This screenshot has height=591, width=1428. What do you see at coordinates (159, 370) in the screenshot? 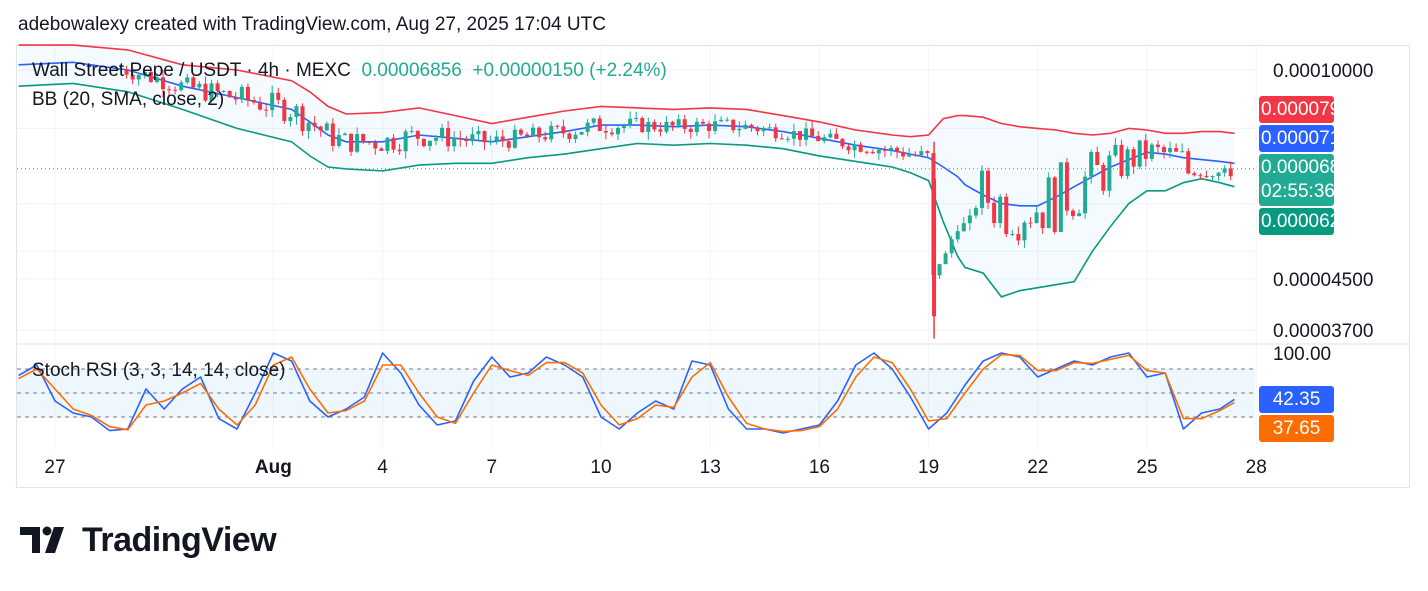
I see `stoch-rsi-legend: Stoch RSI (3, 3, 14, 14, close)` at bounding box center [159, 370].